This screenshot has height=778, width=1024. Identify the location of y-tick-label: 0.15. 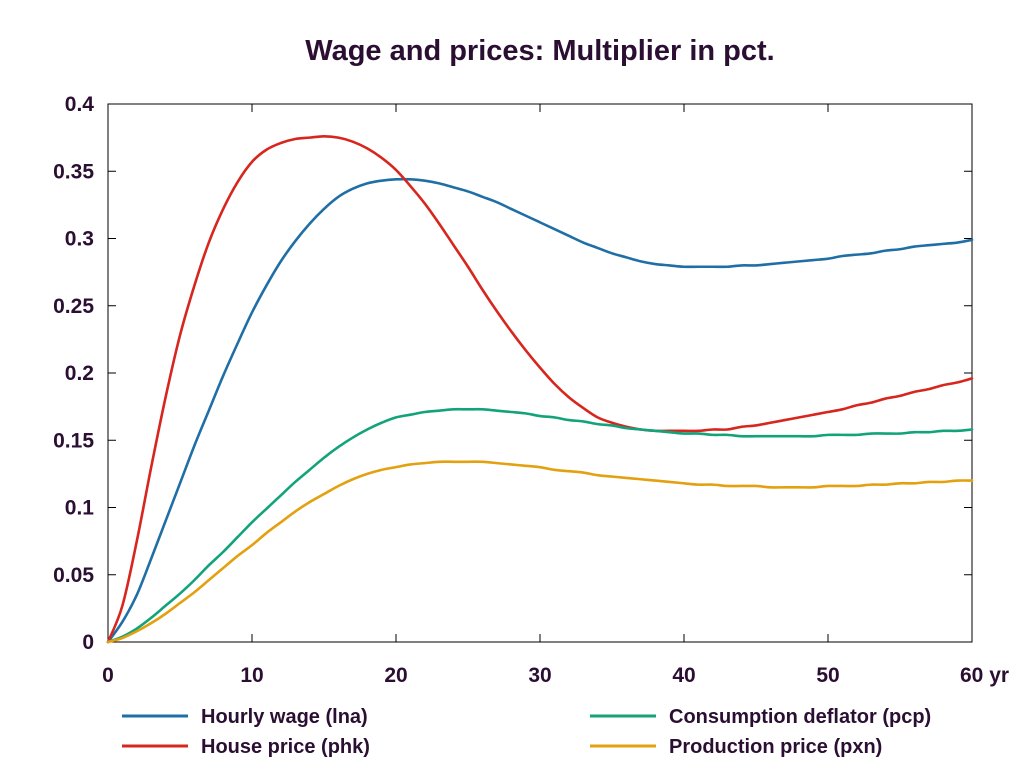
(73, 440).